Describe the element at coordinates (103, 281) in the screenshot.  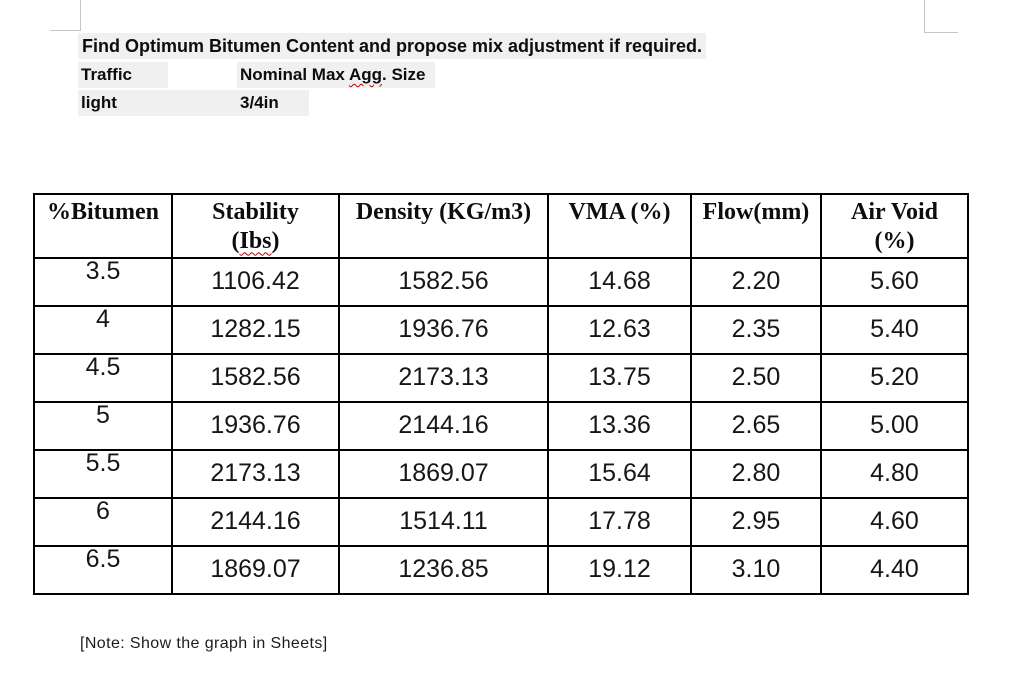
I see `table-cell: 3.5` at that location.